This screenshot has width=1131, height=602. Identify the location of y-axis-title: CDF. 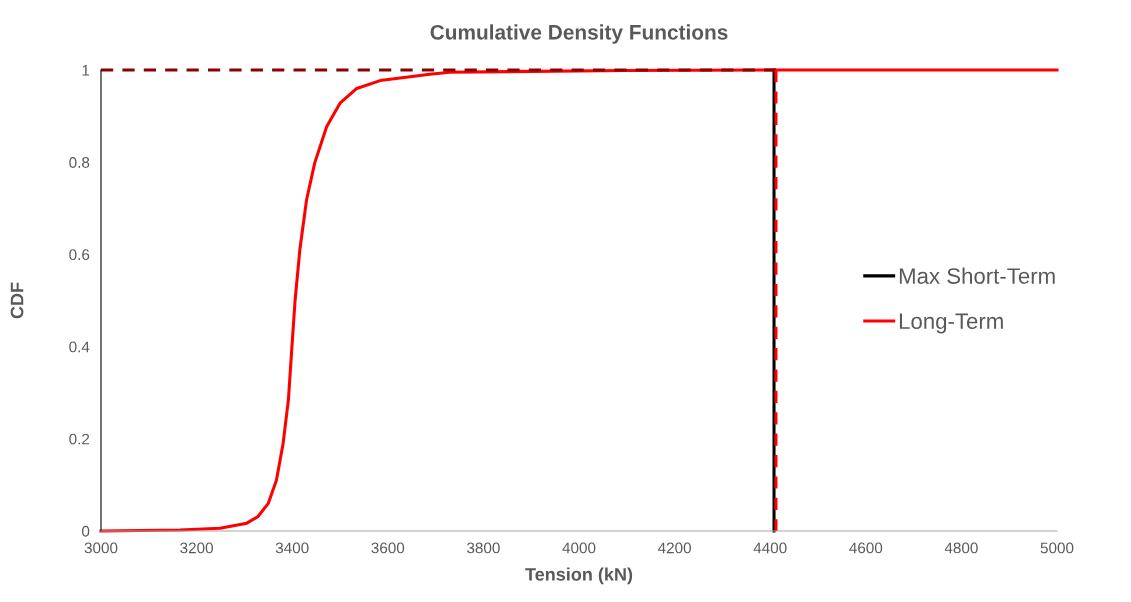
(17, 300).